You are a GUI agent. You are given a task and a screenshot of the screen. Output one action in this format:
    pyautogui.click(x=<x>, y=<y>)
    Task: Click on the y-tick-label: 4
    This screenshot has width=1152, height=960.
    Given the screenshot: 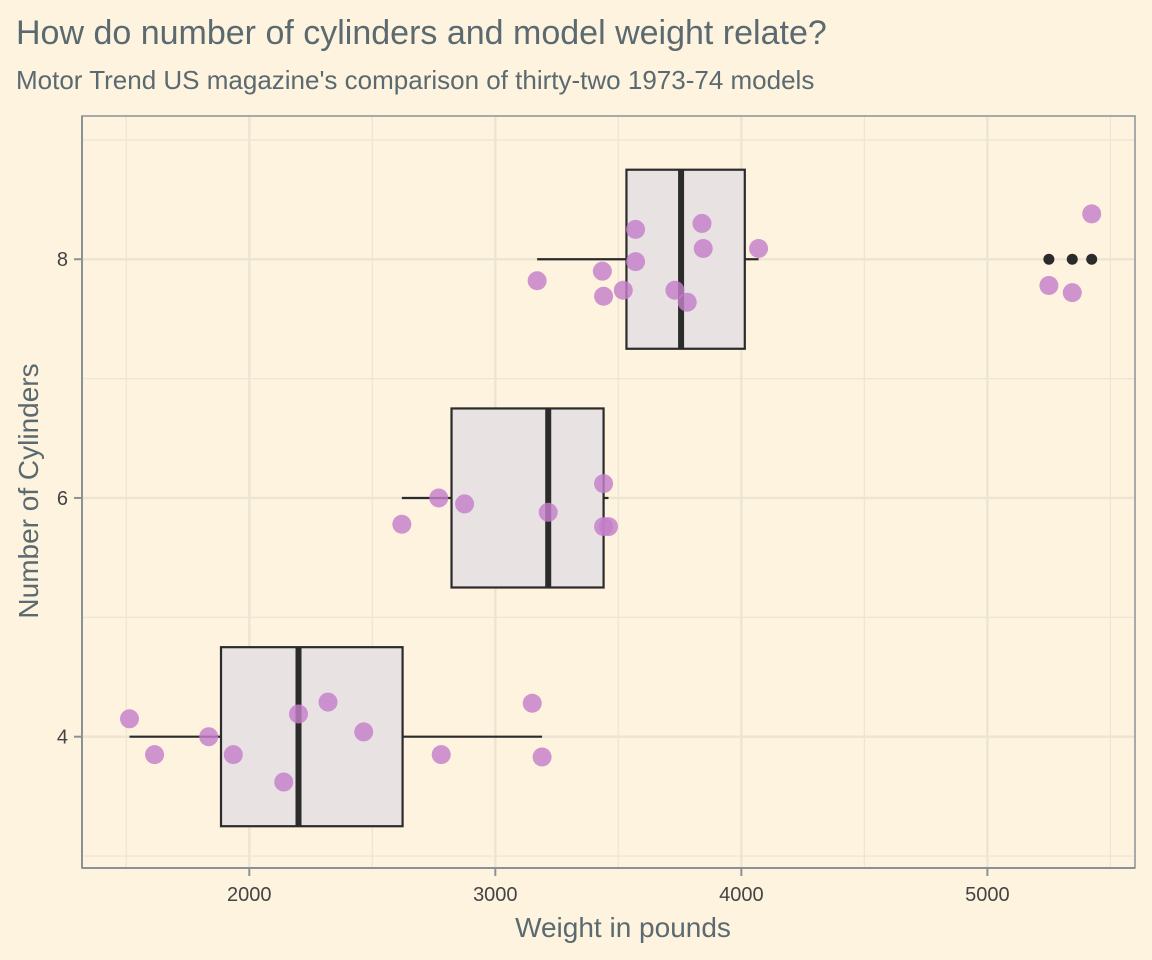 What is the action you would take?
    pyautogui.click(x=62, y=738)
    